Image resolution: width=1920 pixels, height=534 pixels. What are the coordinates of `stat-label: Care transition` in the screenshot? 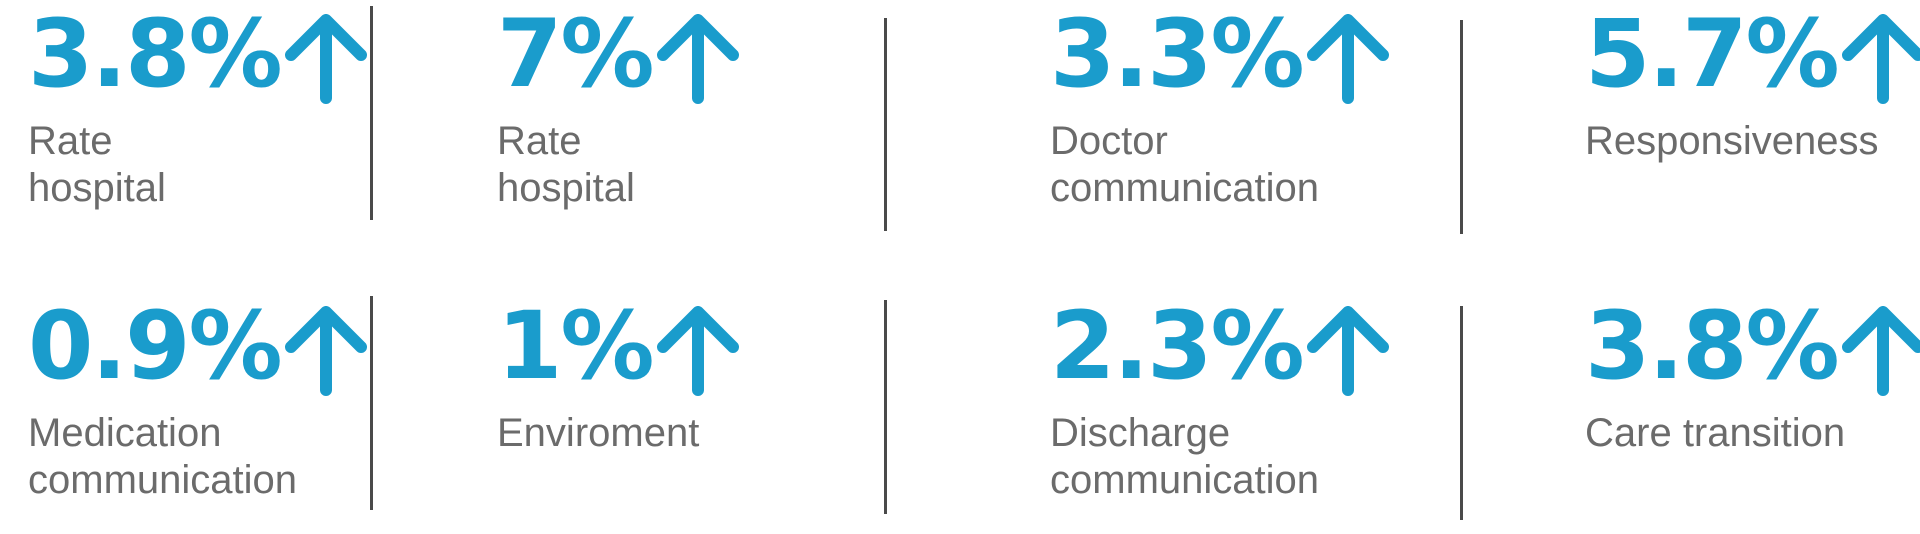 It's located at (1715, 433).